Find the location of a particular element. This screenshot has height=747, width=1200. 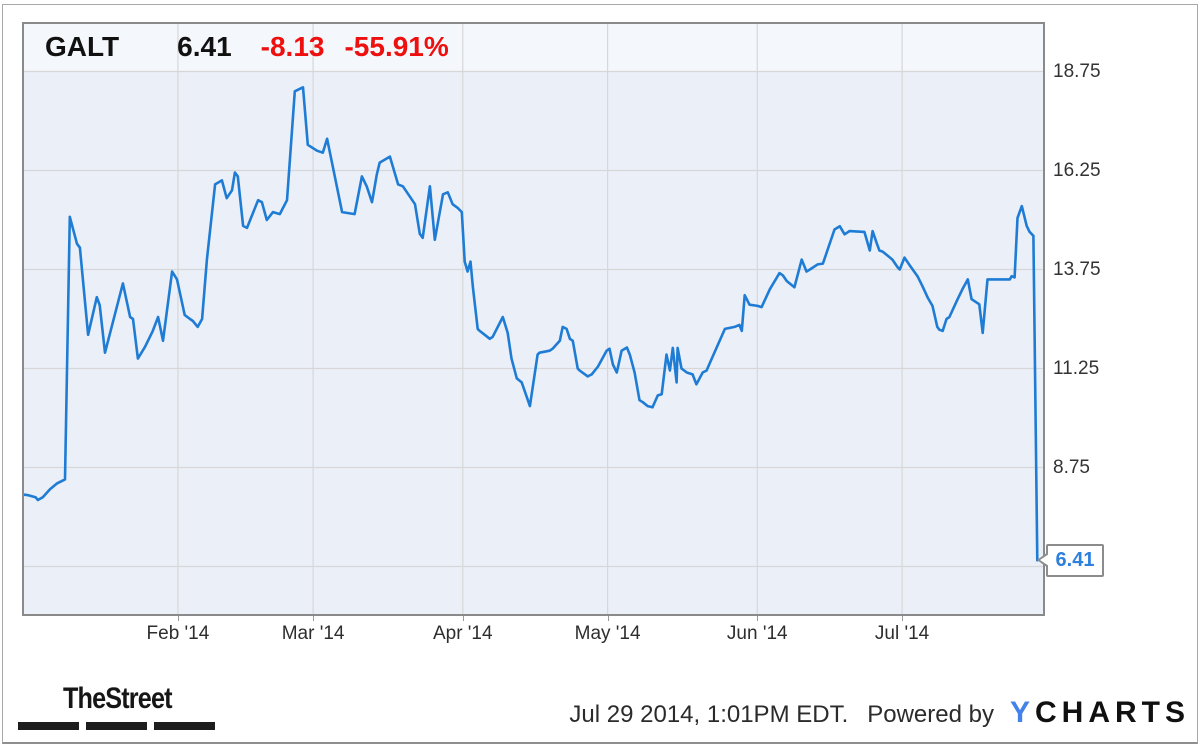

x-tick-label: Jul '14 is located at coordinates (902, 633).